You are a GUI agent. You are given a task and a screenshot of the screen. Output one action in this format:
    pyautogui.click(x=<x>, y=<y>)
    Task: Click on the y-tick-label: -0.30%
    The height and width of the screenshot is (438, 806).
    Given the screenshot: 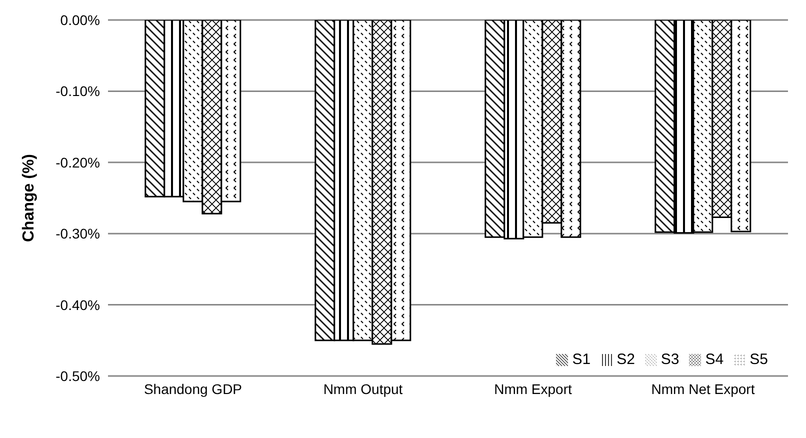 What is the action you would take?
    pyautogui.click(x=78, y=234)
    